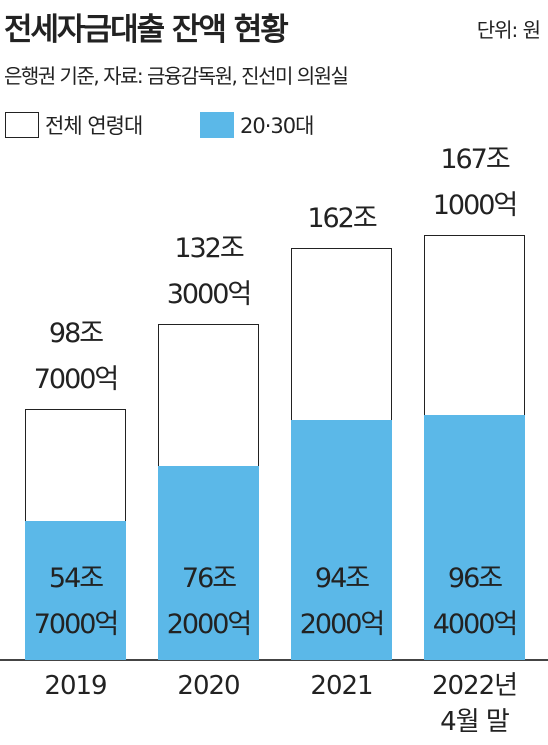  I want to click on unit-note: 단위: 원, so click(508, 30).